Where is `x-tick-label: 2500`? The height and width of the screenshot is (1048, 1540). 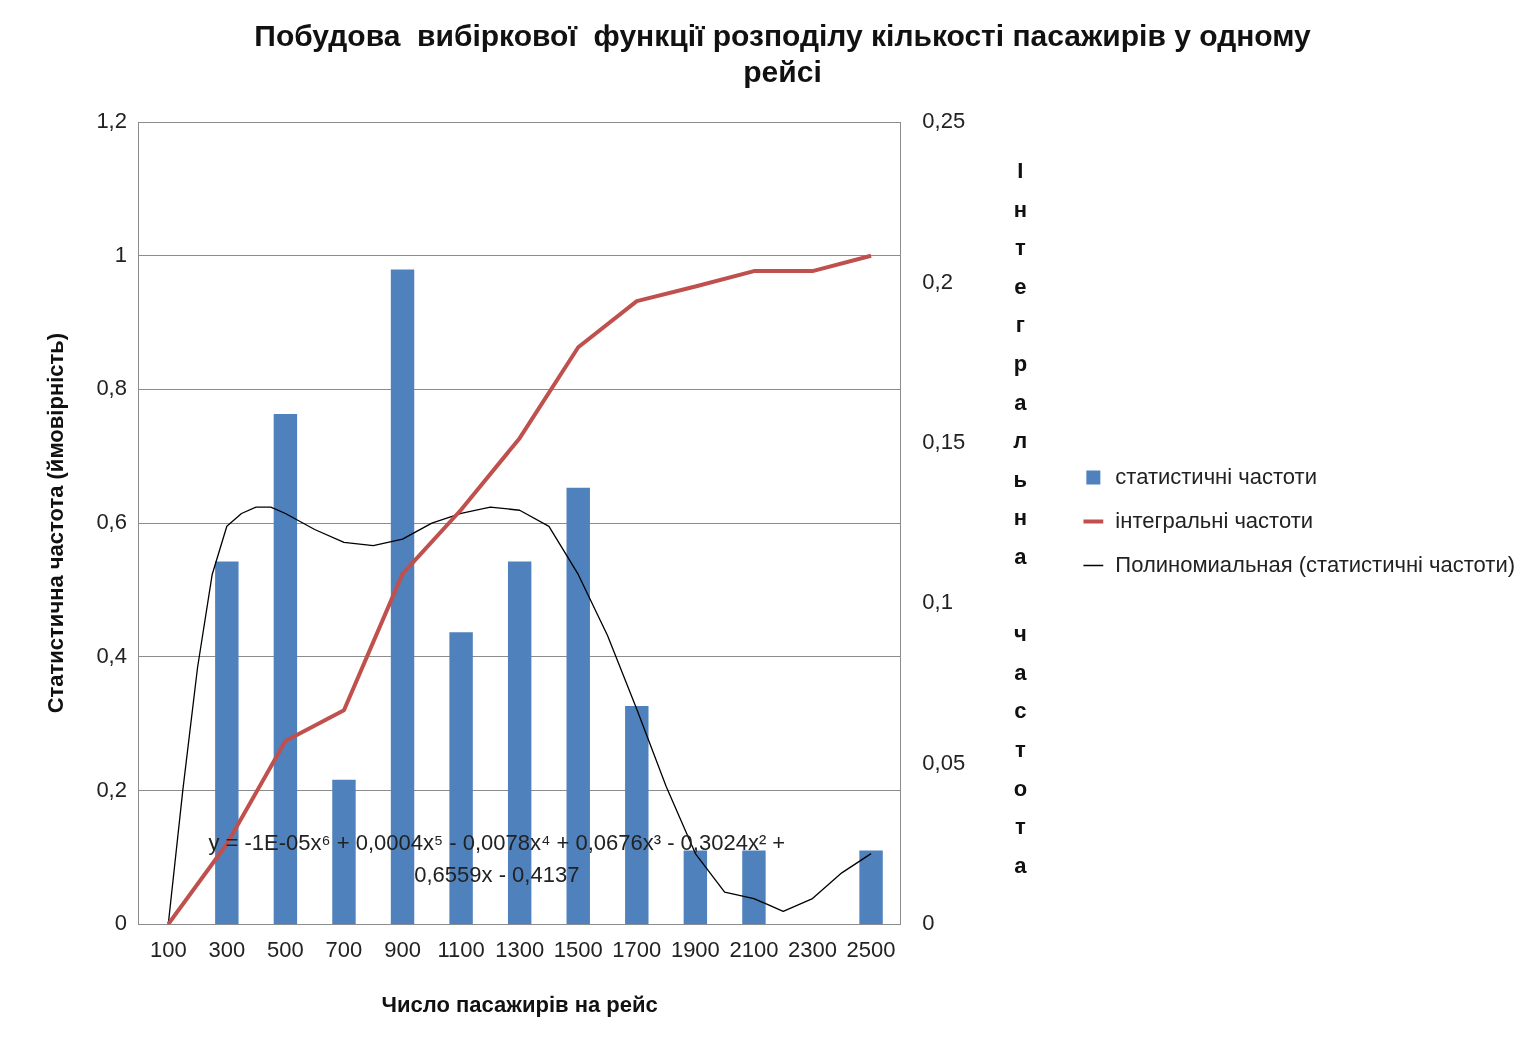 x-tick-label: 2500 is located at coordinates (871, 950).